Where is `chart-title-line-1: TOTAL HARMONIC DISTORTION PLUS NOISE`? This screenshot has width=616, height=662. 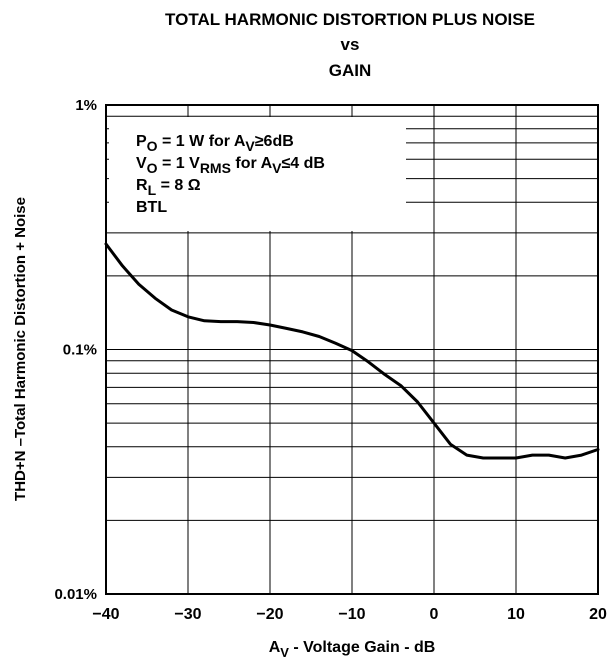
chart-title-line-1: TOTAL HARMONIC DISTORTION PLUS NOISE is located at coordinates (350, 19).